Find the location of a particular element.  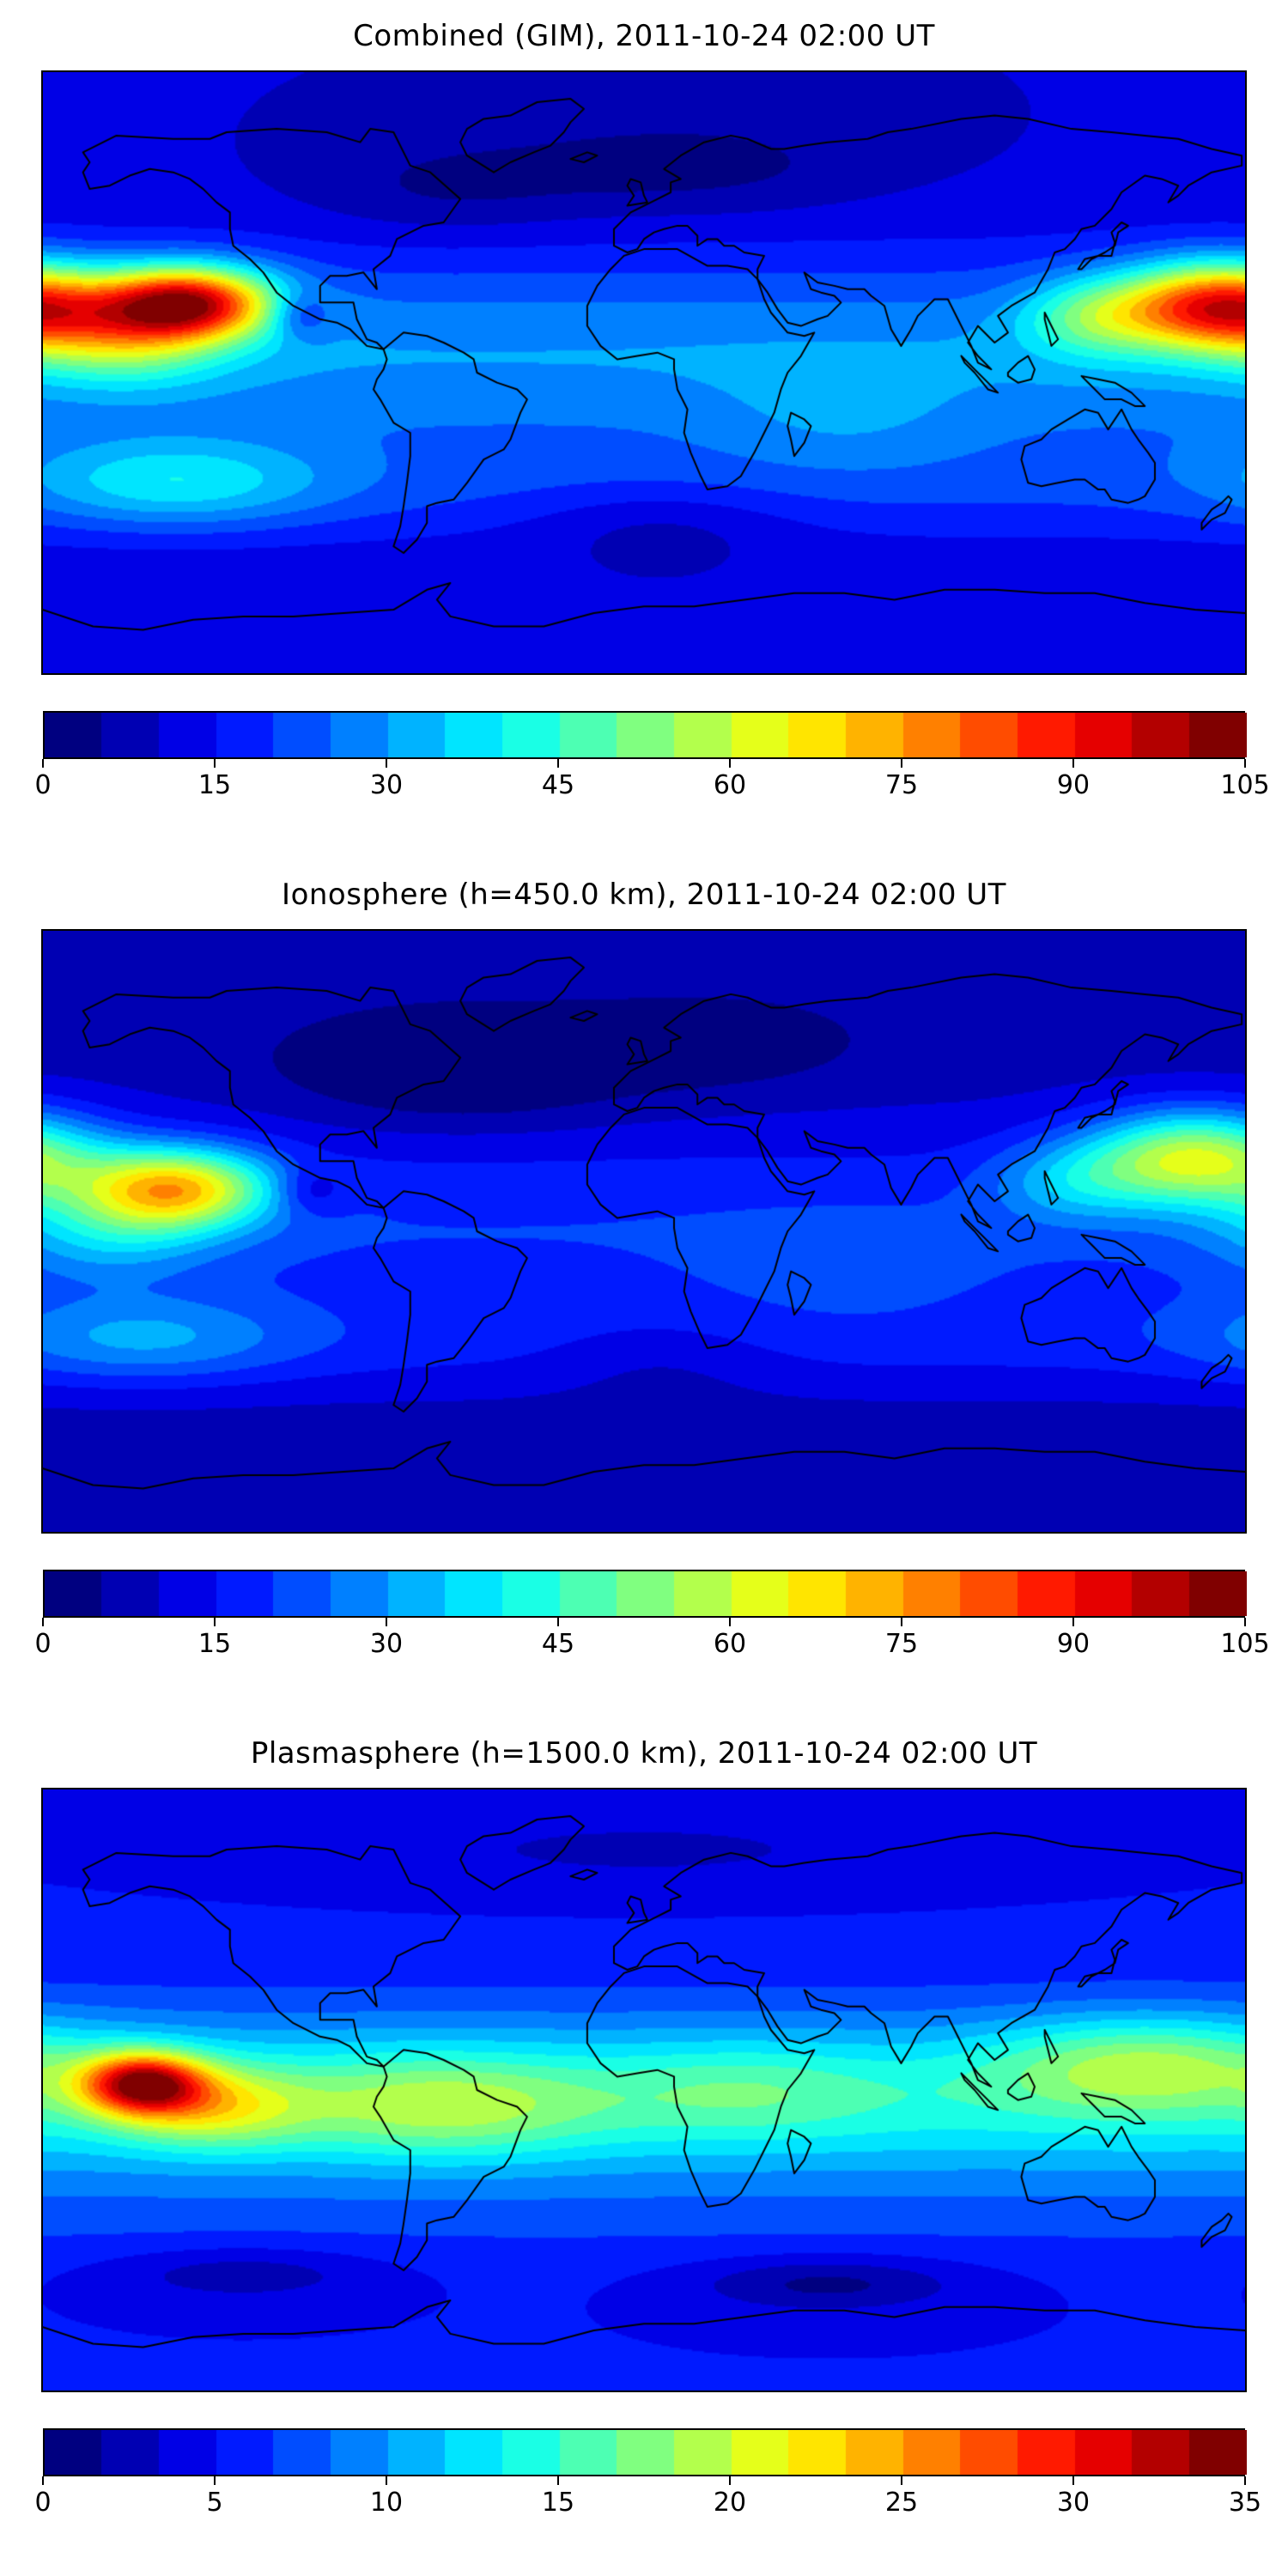

panel-title-combined: Combined (GIM), 2011-10-24 02:00 UT is located at coordinates (644, 36).